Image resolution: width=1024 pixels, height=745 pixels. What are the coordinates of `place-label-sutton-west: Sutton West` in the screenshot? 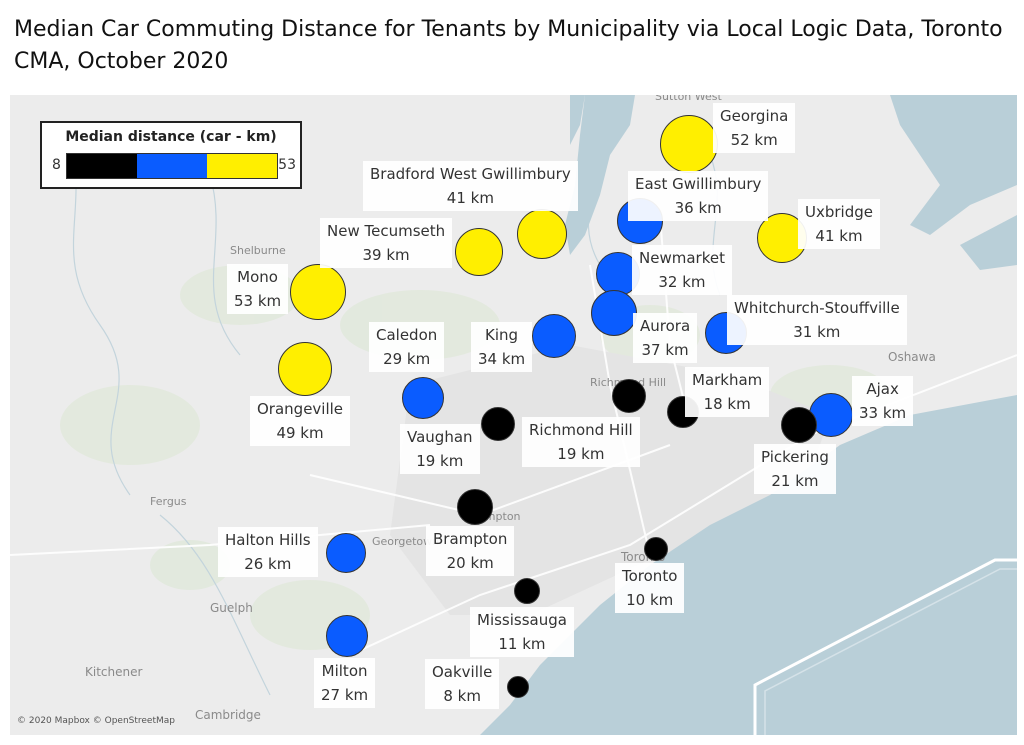 It's located at (688, 99).